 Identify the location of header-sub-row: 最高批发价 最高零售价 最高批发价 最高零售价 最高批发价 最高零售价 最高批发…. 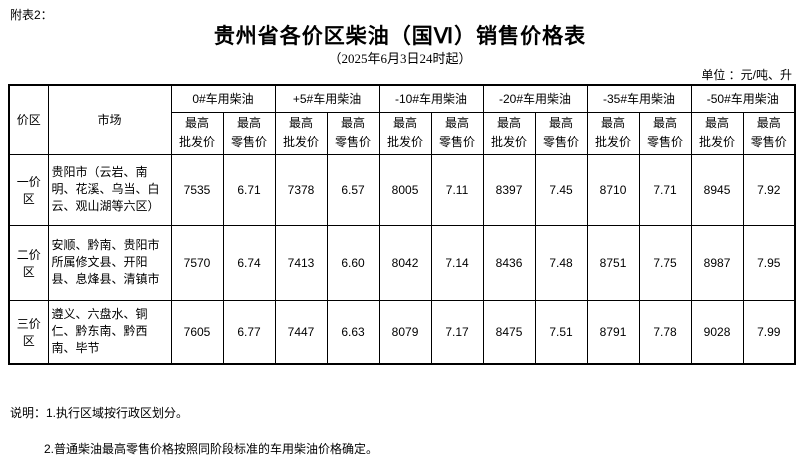
(402, 133).